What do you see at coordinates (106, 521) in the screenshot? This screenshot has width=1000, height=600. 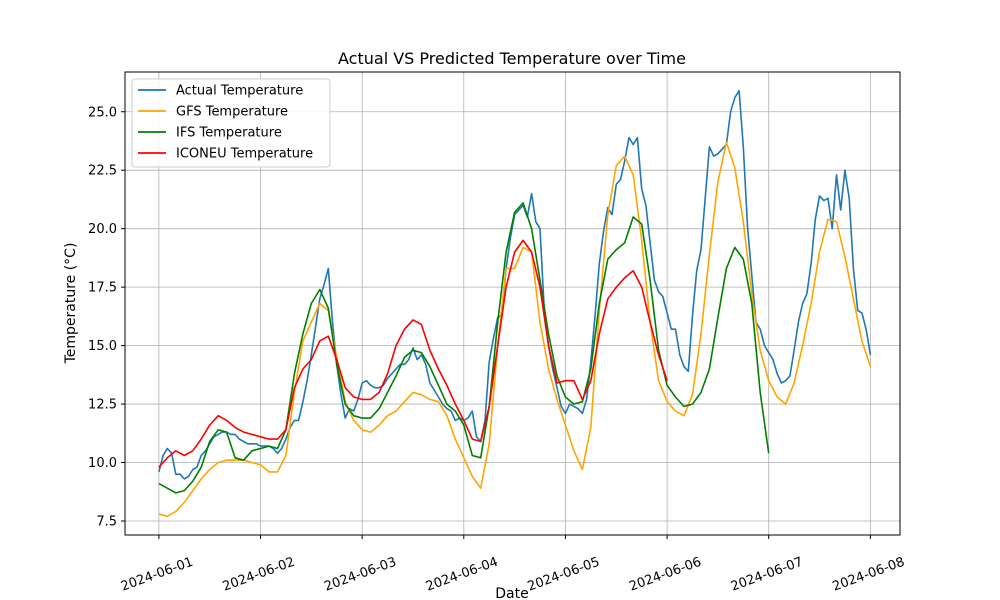 I see `y-tick-label: 7.5` at bounding box center [106, 521].